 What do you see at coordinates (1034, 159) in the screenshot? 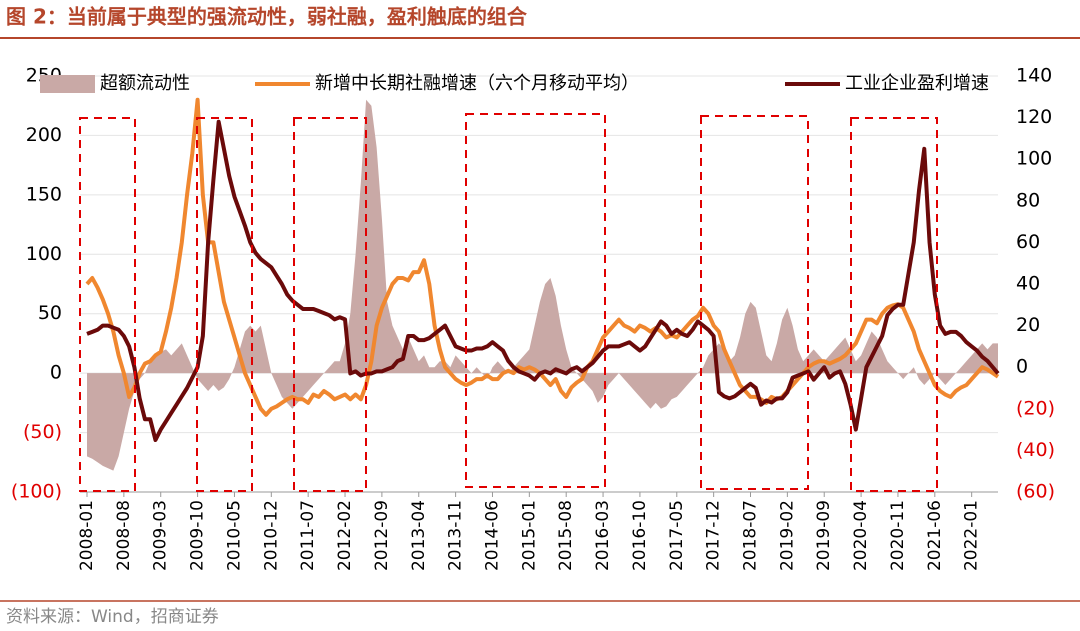
I see `y2-tick-label: 100` at bounding box center [1034, 159].